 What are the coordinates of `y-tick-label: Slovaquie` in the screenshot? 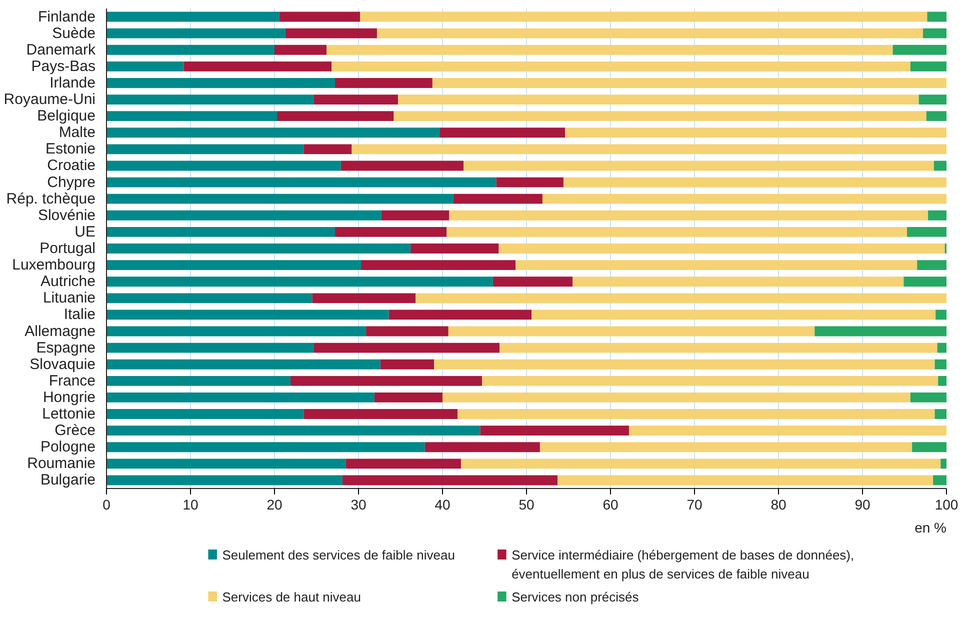 It's located at (63, 364).